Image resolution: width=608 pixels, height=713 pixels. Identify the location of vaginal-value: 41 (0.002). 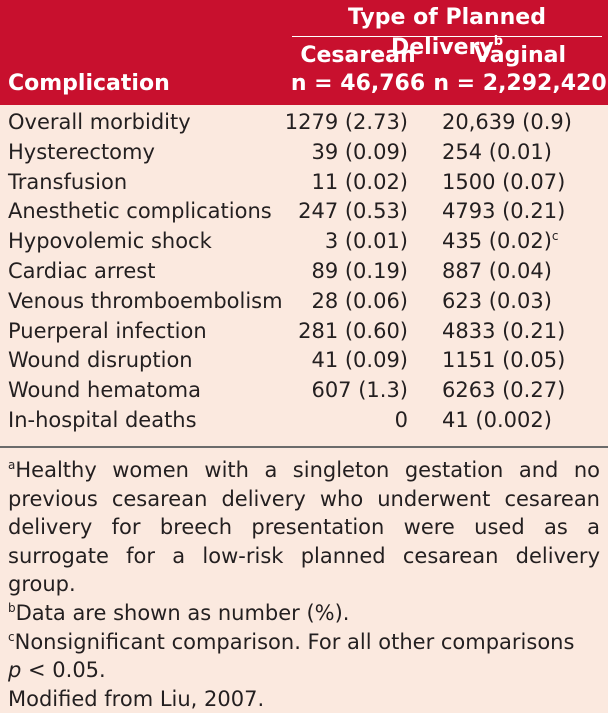
(497, 419).